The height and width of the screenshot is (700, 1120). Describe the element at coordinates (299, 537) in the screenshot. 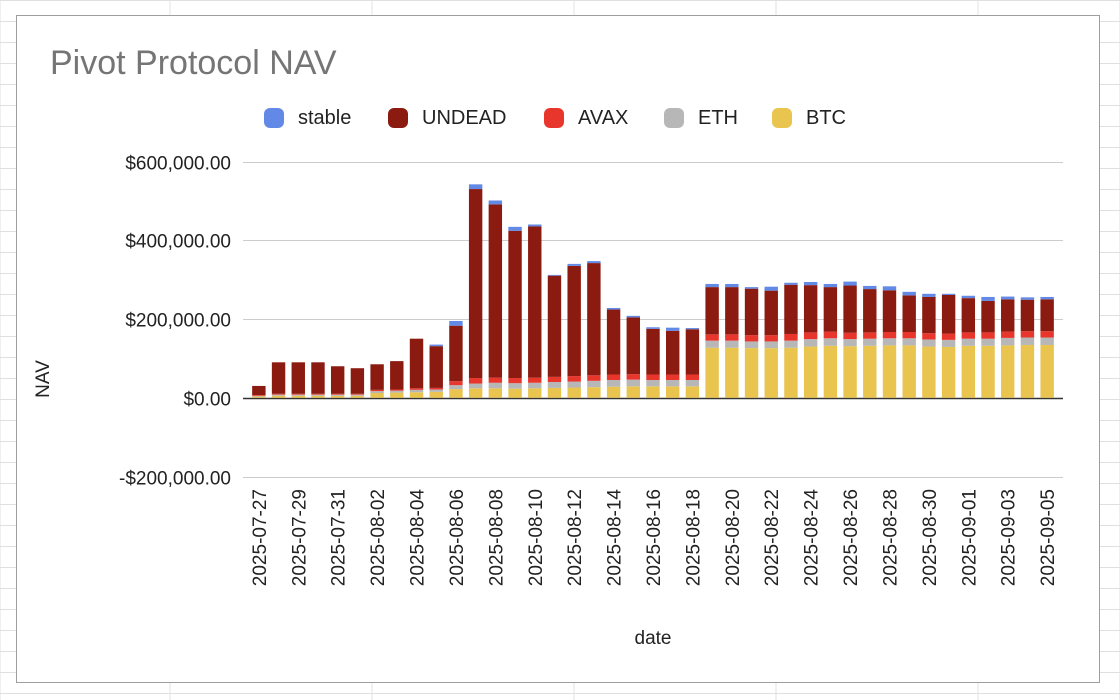

I see `x-tick-label: 2025-07-29` at that location.